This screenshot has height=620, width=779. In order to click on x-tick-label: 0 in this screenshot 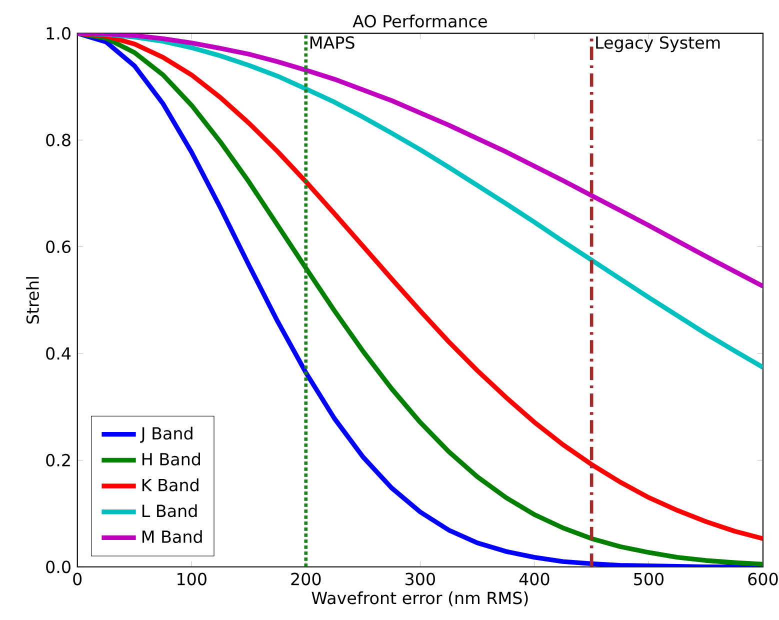, I will do `click(77, 579)`.